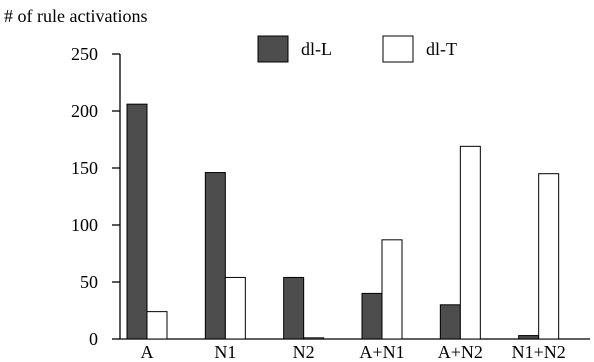 This screenshot has width=594, height=362. Describe the element at coordinates (93, 339) in the screenshot. I see `y-tick-label: 0` at that location.